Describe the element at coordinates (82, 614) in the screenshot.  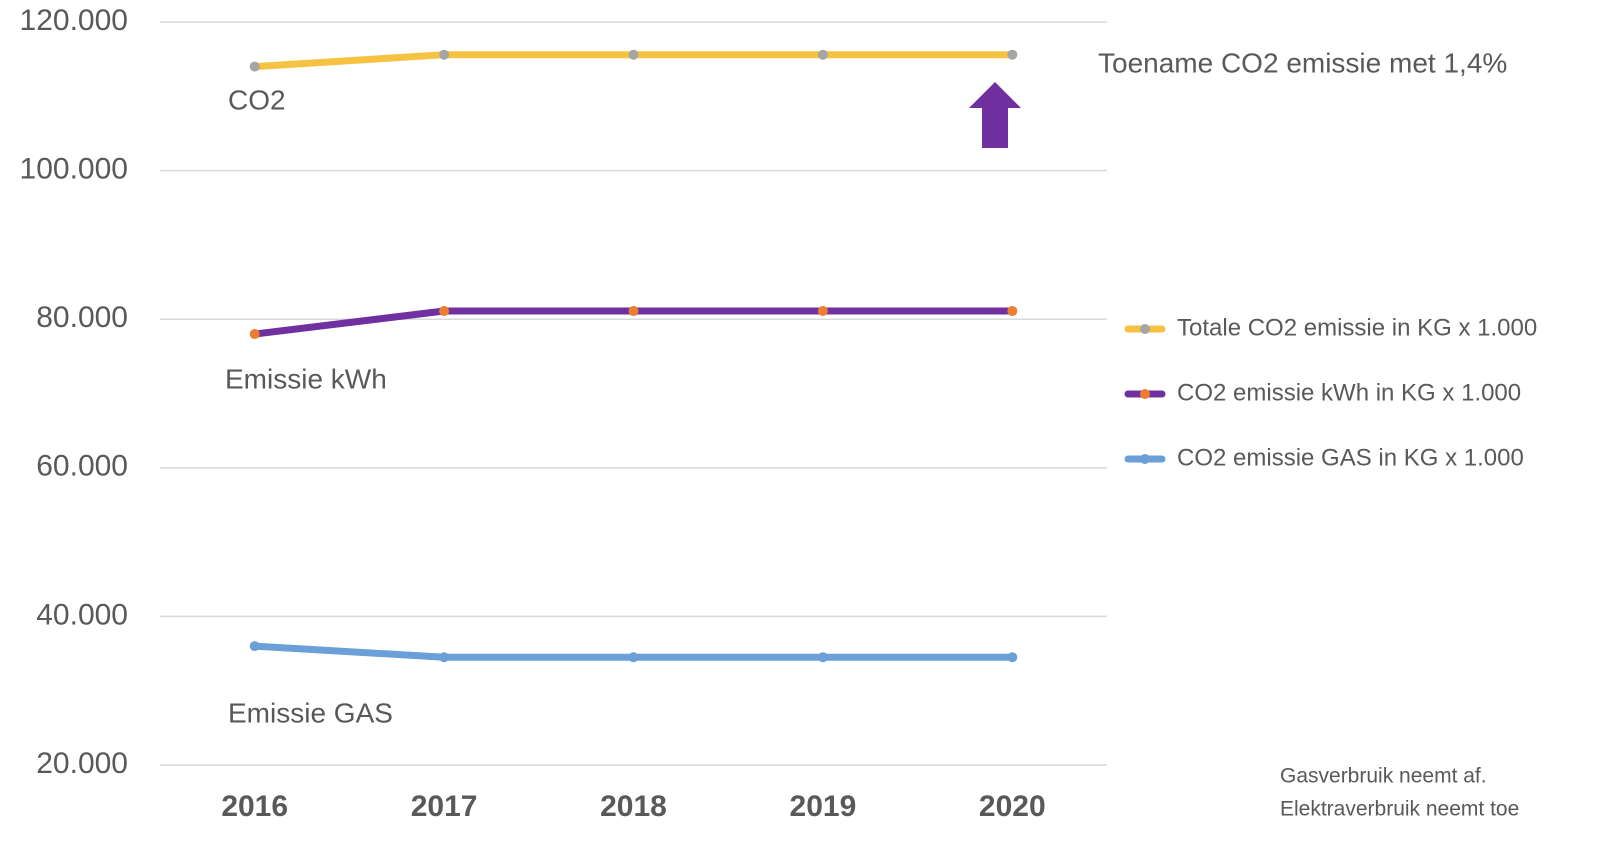
I see `y-tick-label: 40.000` at that location.